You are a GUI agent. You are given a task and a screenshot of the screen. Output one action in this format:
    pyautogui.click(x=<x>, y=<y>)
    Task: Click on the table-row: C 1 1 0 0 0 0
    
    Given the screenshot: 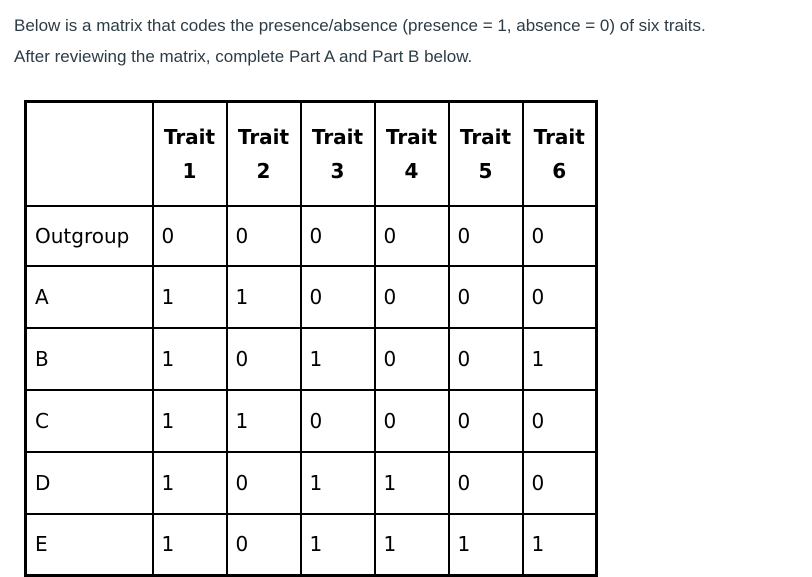 What is the action you would take?
    pyautogui.click(x=311, y=420)
    